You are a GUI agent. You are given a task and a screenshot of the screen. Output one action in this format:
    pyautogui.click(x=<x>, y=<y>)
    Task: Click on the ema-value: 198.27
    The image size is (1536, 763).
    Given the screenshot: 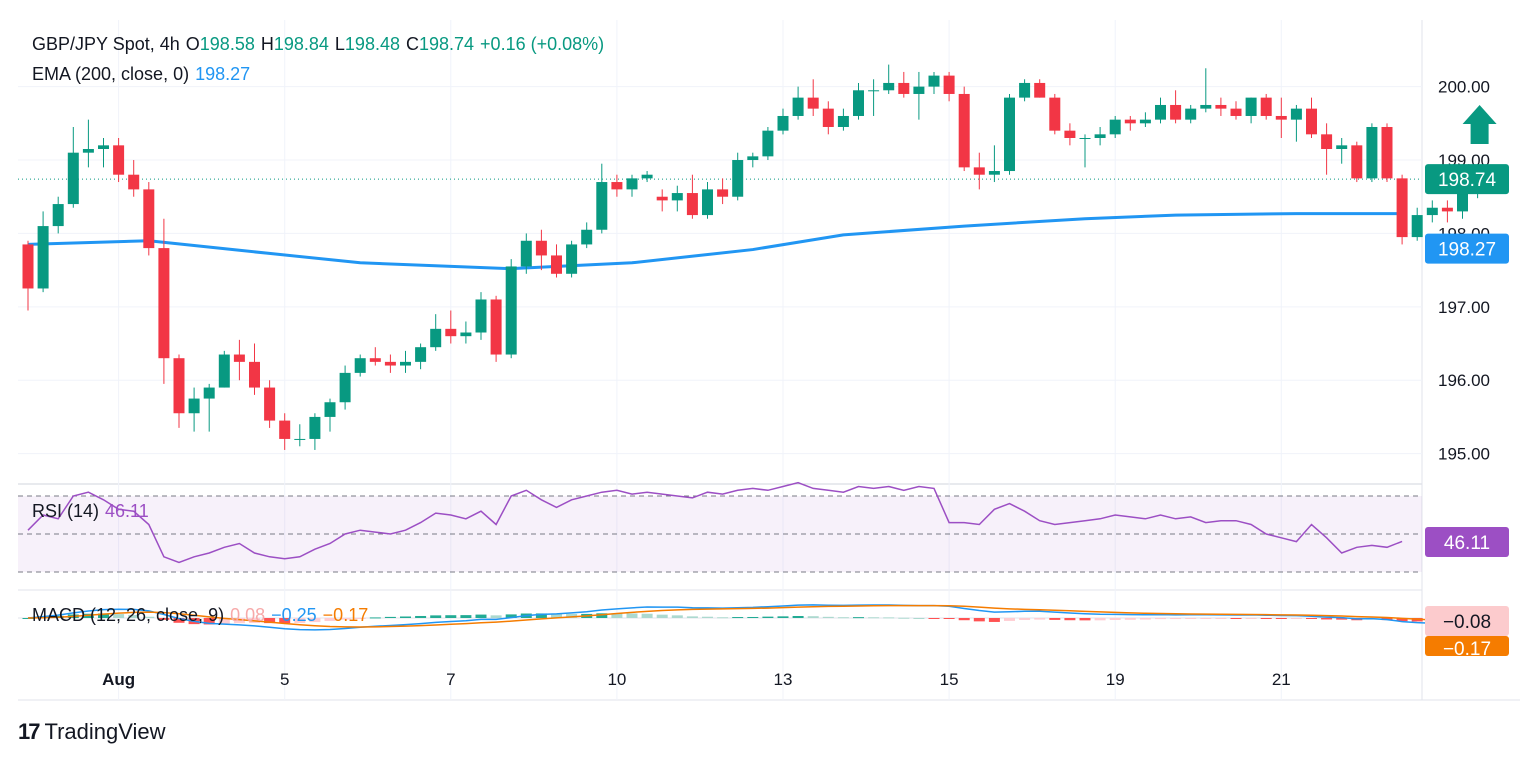 What is the action you would take?
    pyautogui.click(x=223, y=74)
    